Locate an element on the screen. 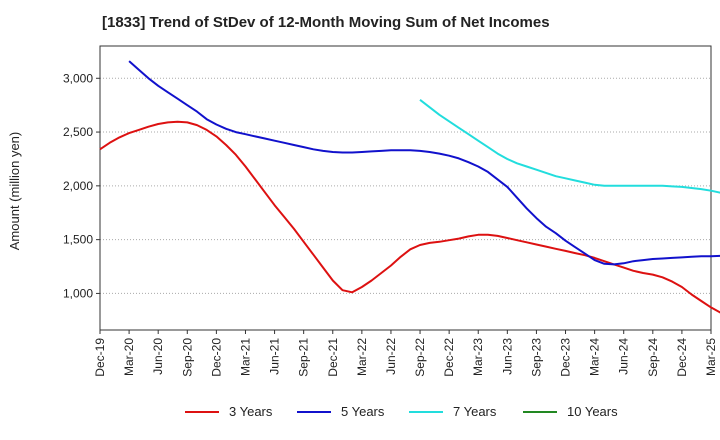 The width and height of the screenshot is (720, 440). legend-item-10-years: 10 Years is located at coordinates (570, 411).